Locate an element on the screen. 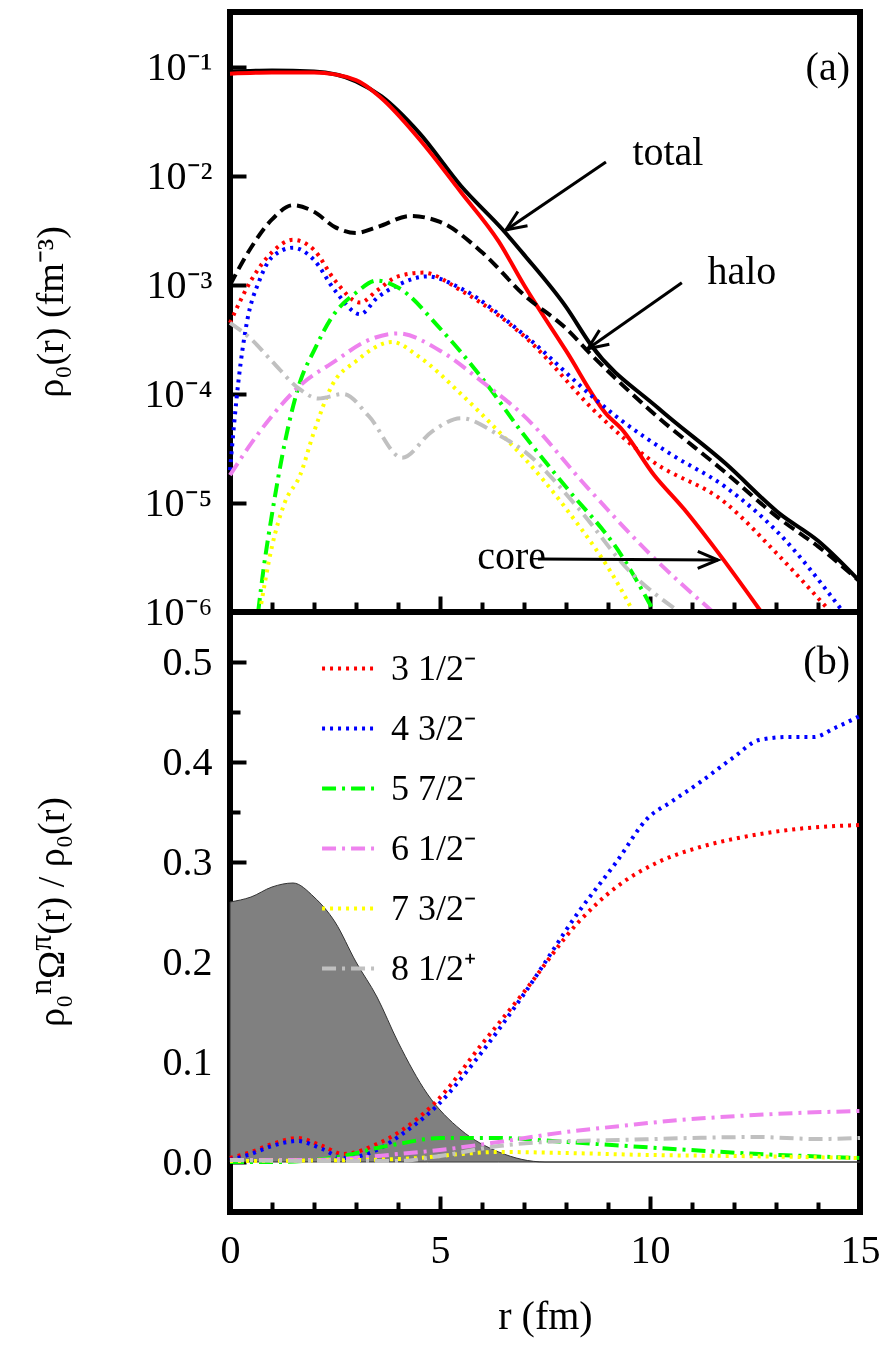 The image size is (883, 1355). y-tick-label: 0.1 is located at coordinates (187, 1061).